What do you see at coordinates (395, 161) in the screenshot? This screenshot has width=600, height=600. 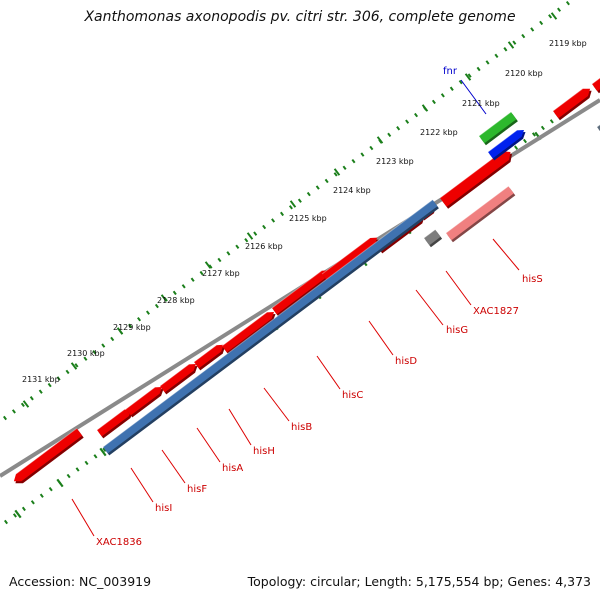 I see `scale-label: 2123 kbp` at bounding box center [395, 161].